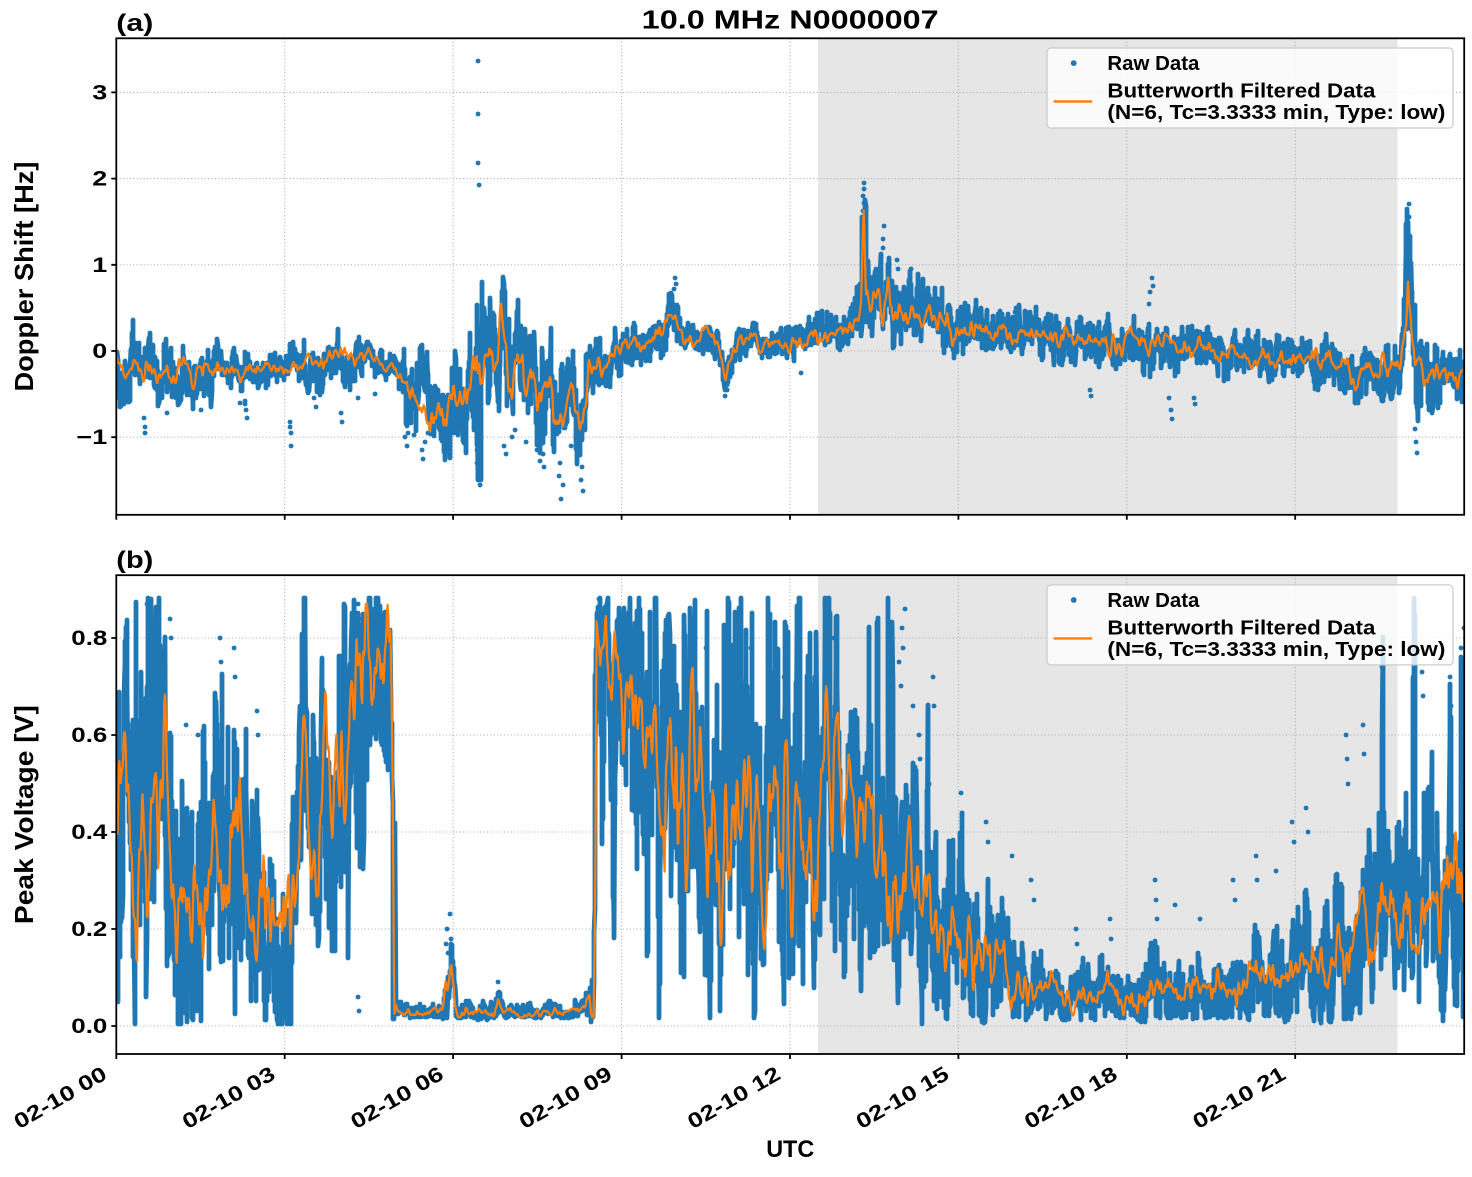 This screenshot has height=1177, width=1472. I want to click on svg-text: 0.4, so click(89, 832).